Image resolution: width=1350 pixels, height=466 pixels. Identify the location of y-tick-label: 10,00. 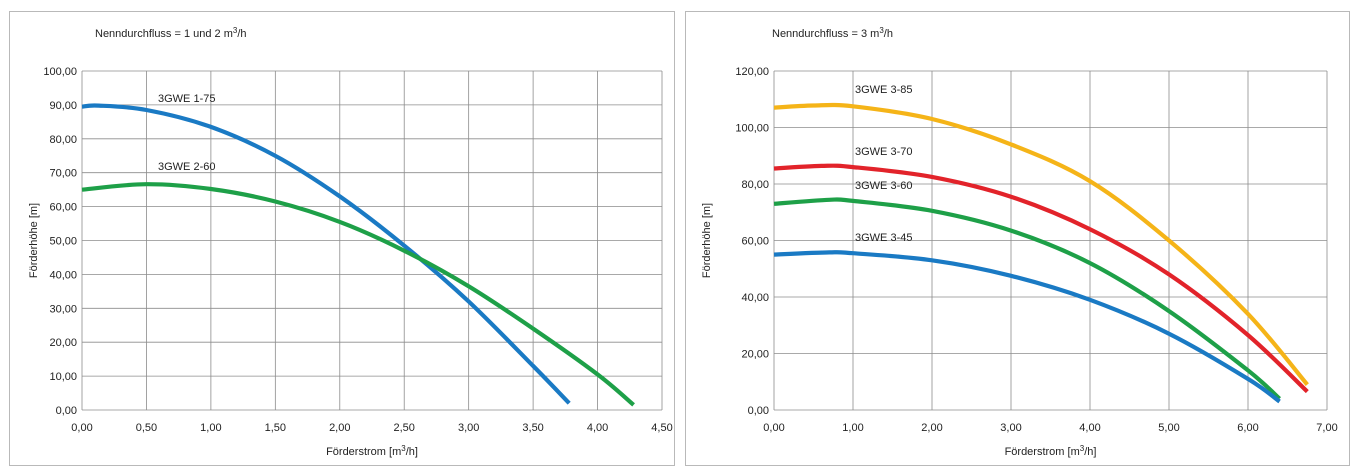
(63, 377).